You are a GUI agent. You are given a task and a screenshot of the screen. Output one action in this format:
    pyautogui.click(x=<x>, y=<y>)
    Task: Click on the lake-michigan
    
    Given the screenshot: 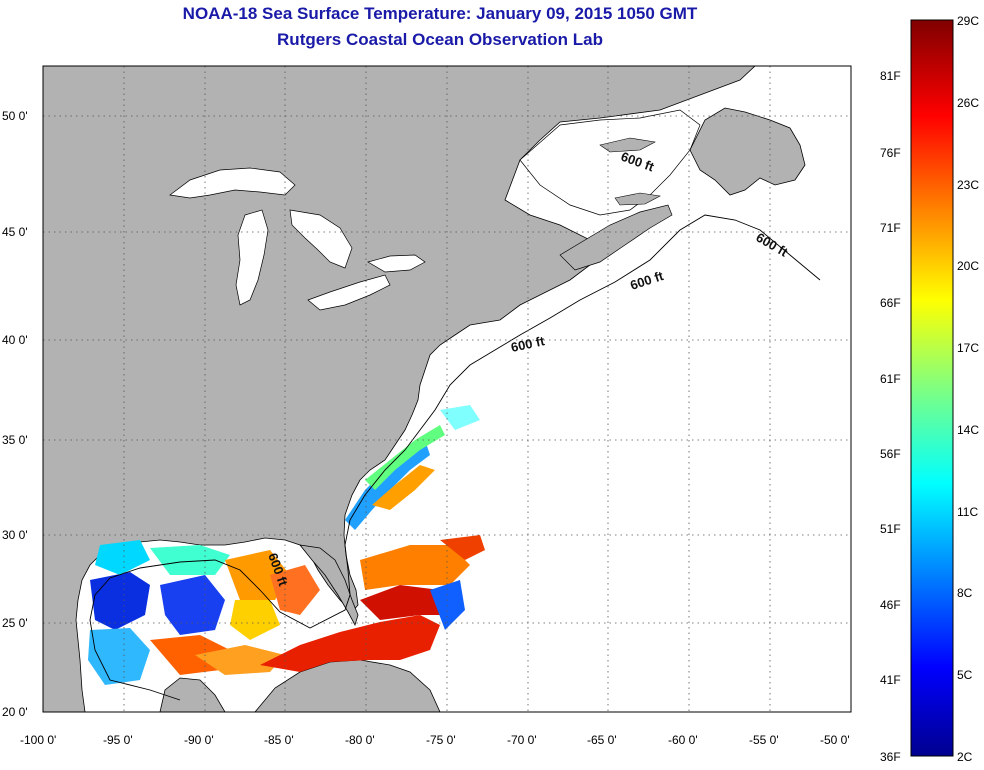 What is the action you would take?
    pyautogui.click(x=252, y=257)
    